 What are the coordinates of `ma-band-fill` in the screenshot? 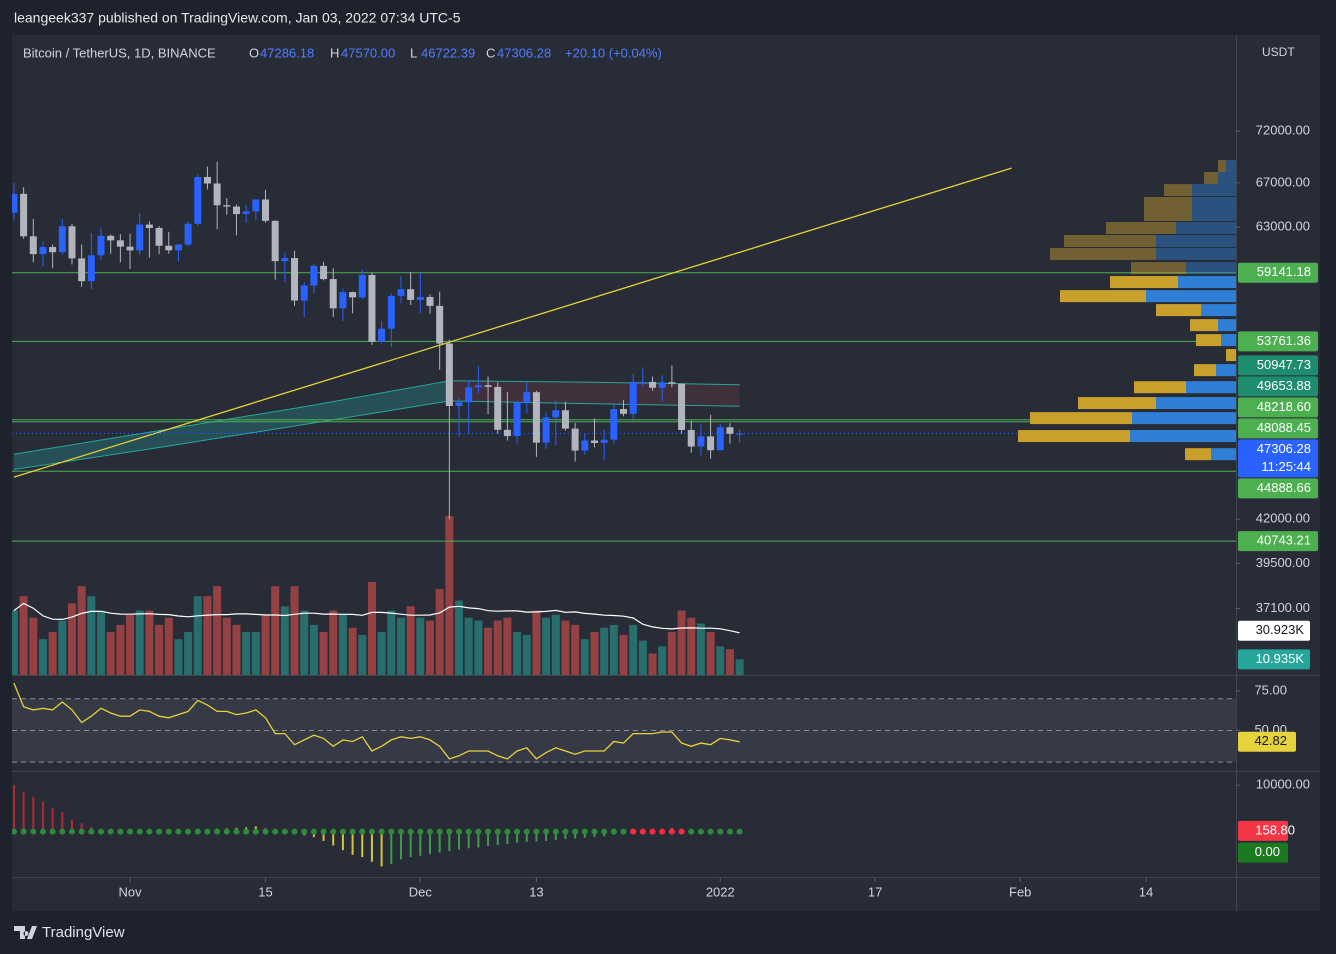 It's located at (86, 450).